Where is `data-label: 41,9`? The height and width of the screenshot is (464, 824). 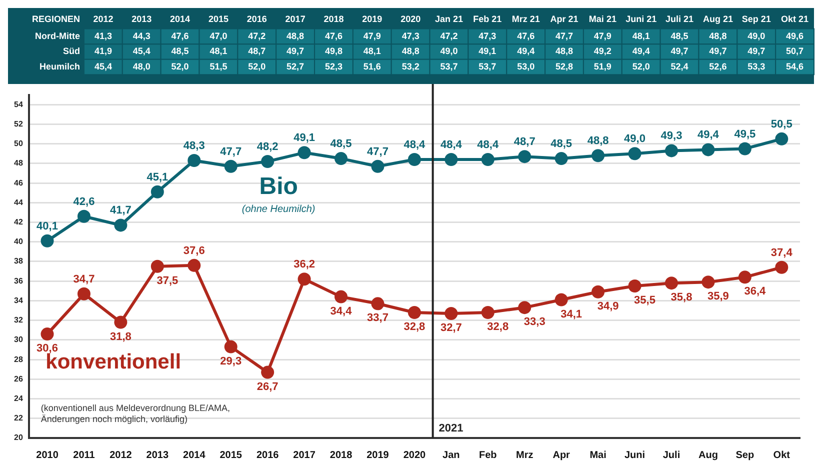
data-label: 41,9 is located at coordinates (103, 51).